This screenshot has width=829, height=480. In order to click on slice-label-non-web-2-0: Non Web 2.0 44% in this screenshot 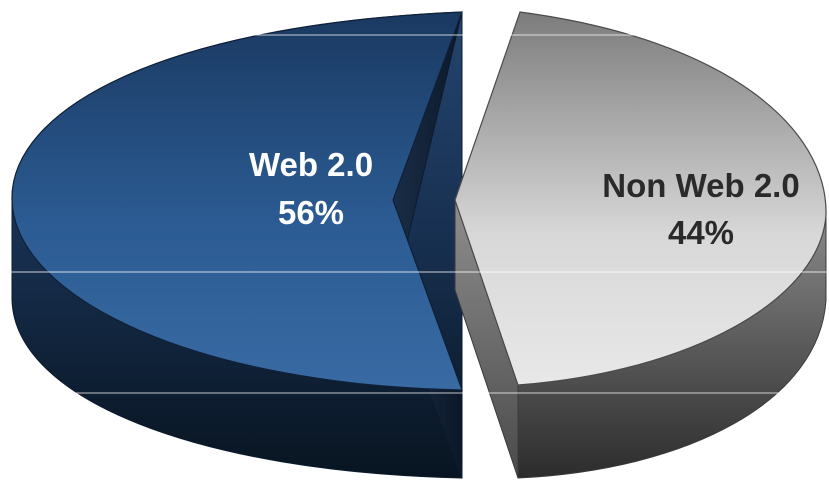, I will do `click(700, 209)`.